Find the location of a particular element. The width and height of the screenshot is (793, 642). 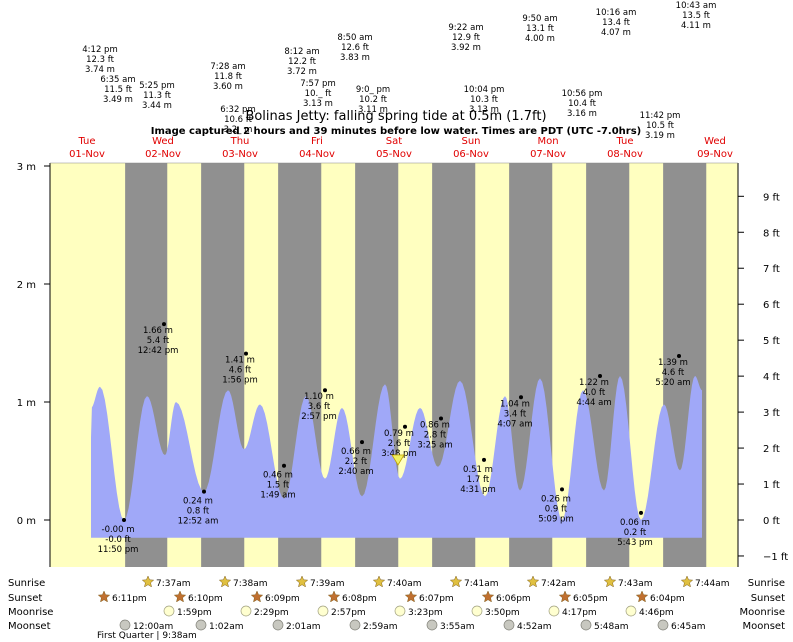

sunset-row-label-left: Sunset is located at coordinates (25, 598).